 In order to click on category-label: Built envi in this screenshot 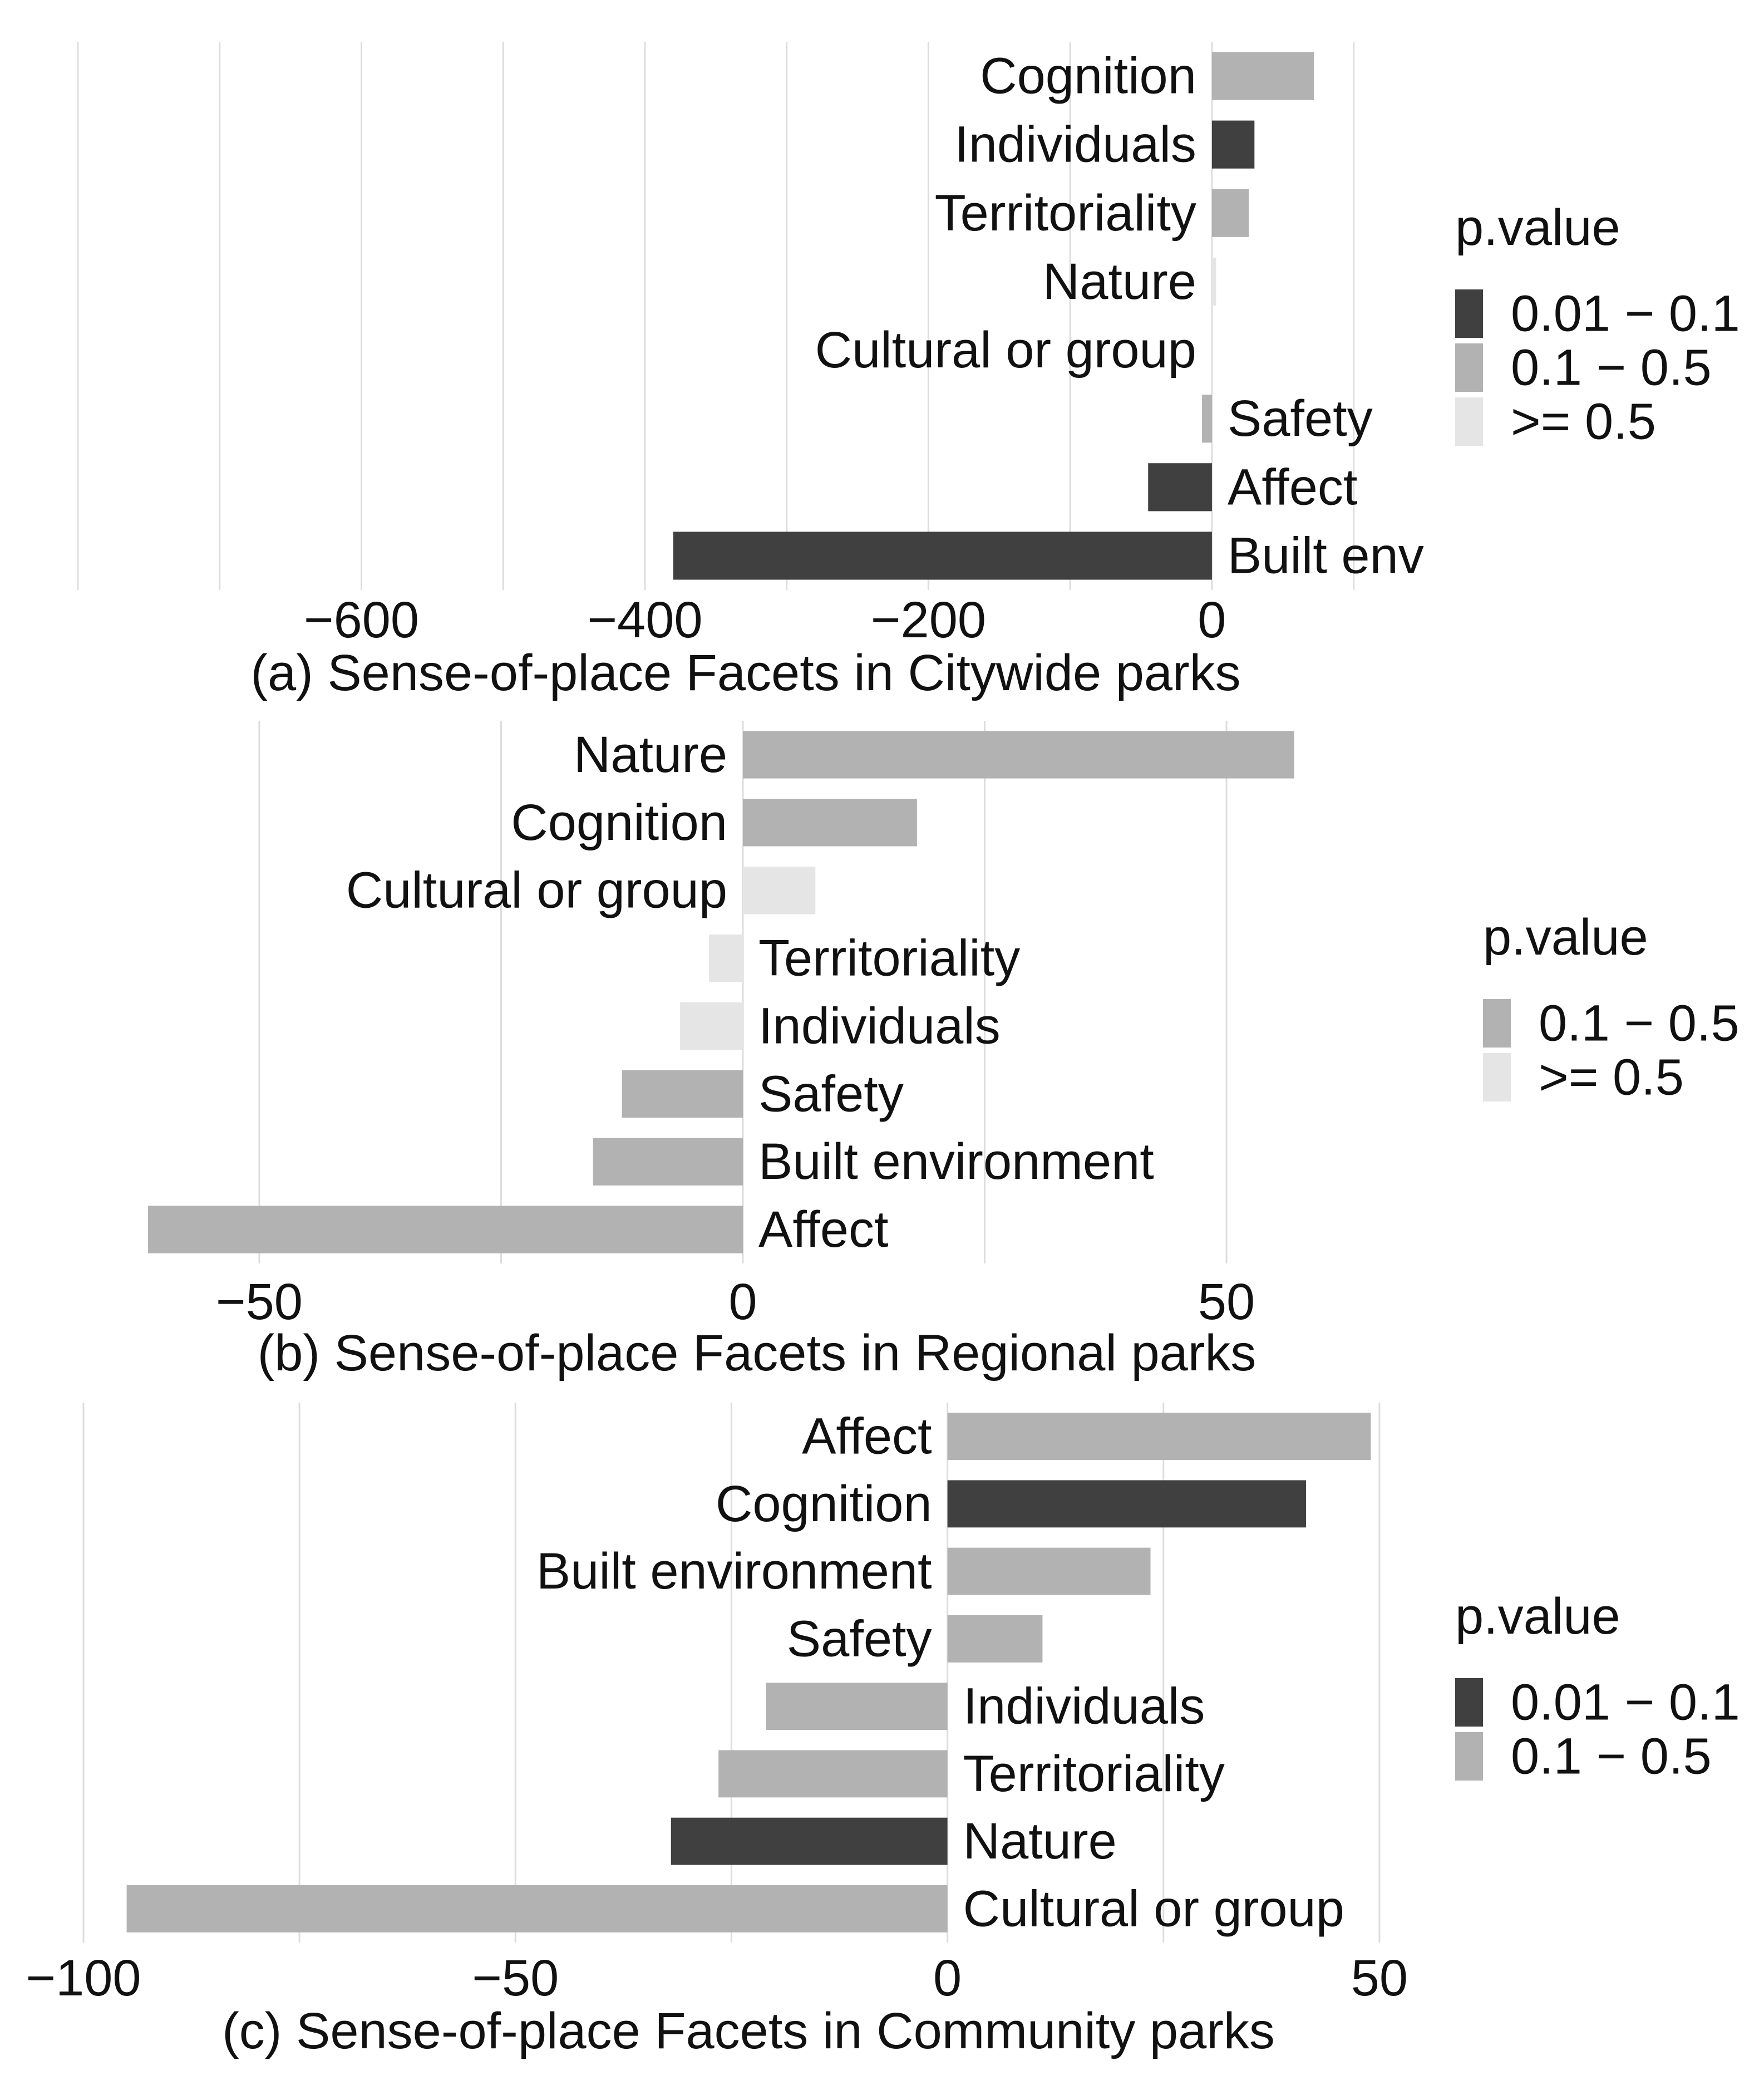, I will do `click(1331, 555)`.